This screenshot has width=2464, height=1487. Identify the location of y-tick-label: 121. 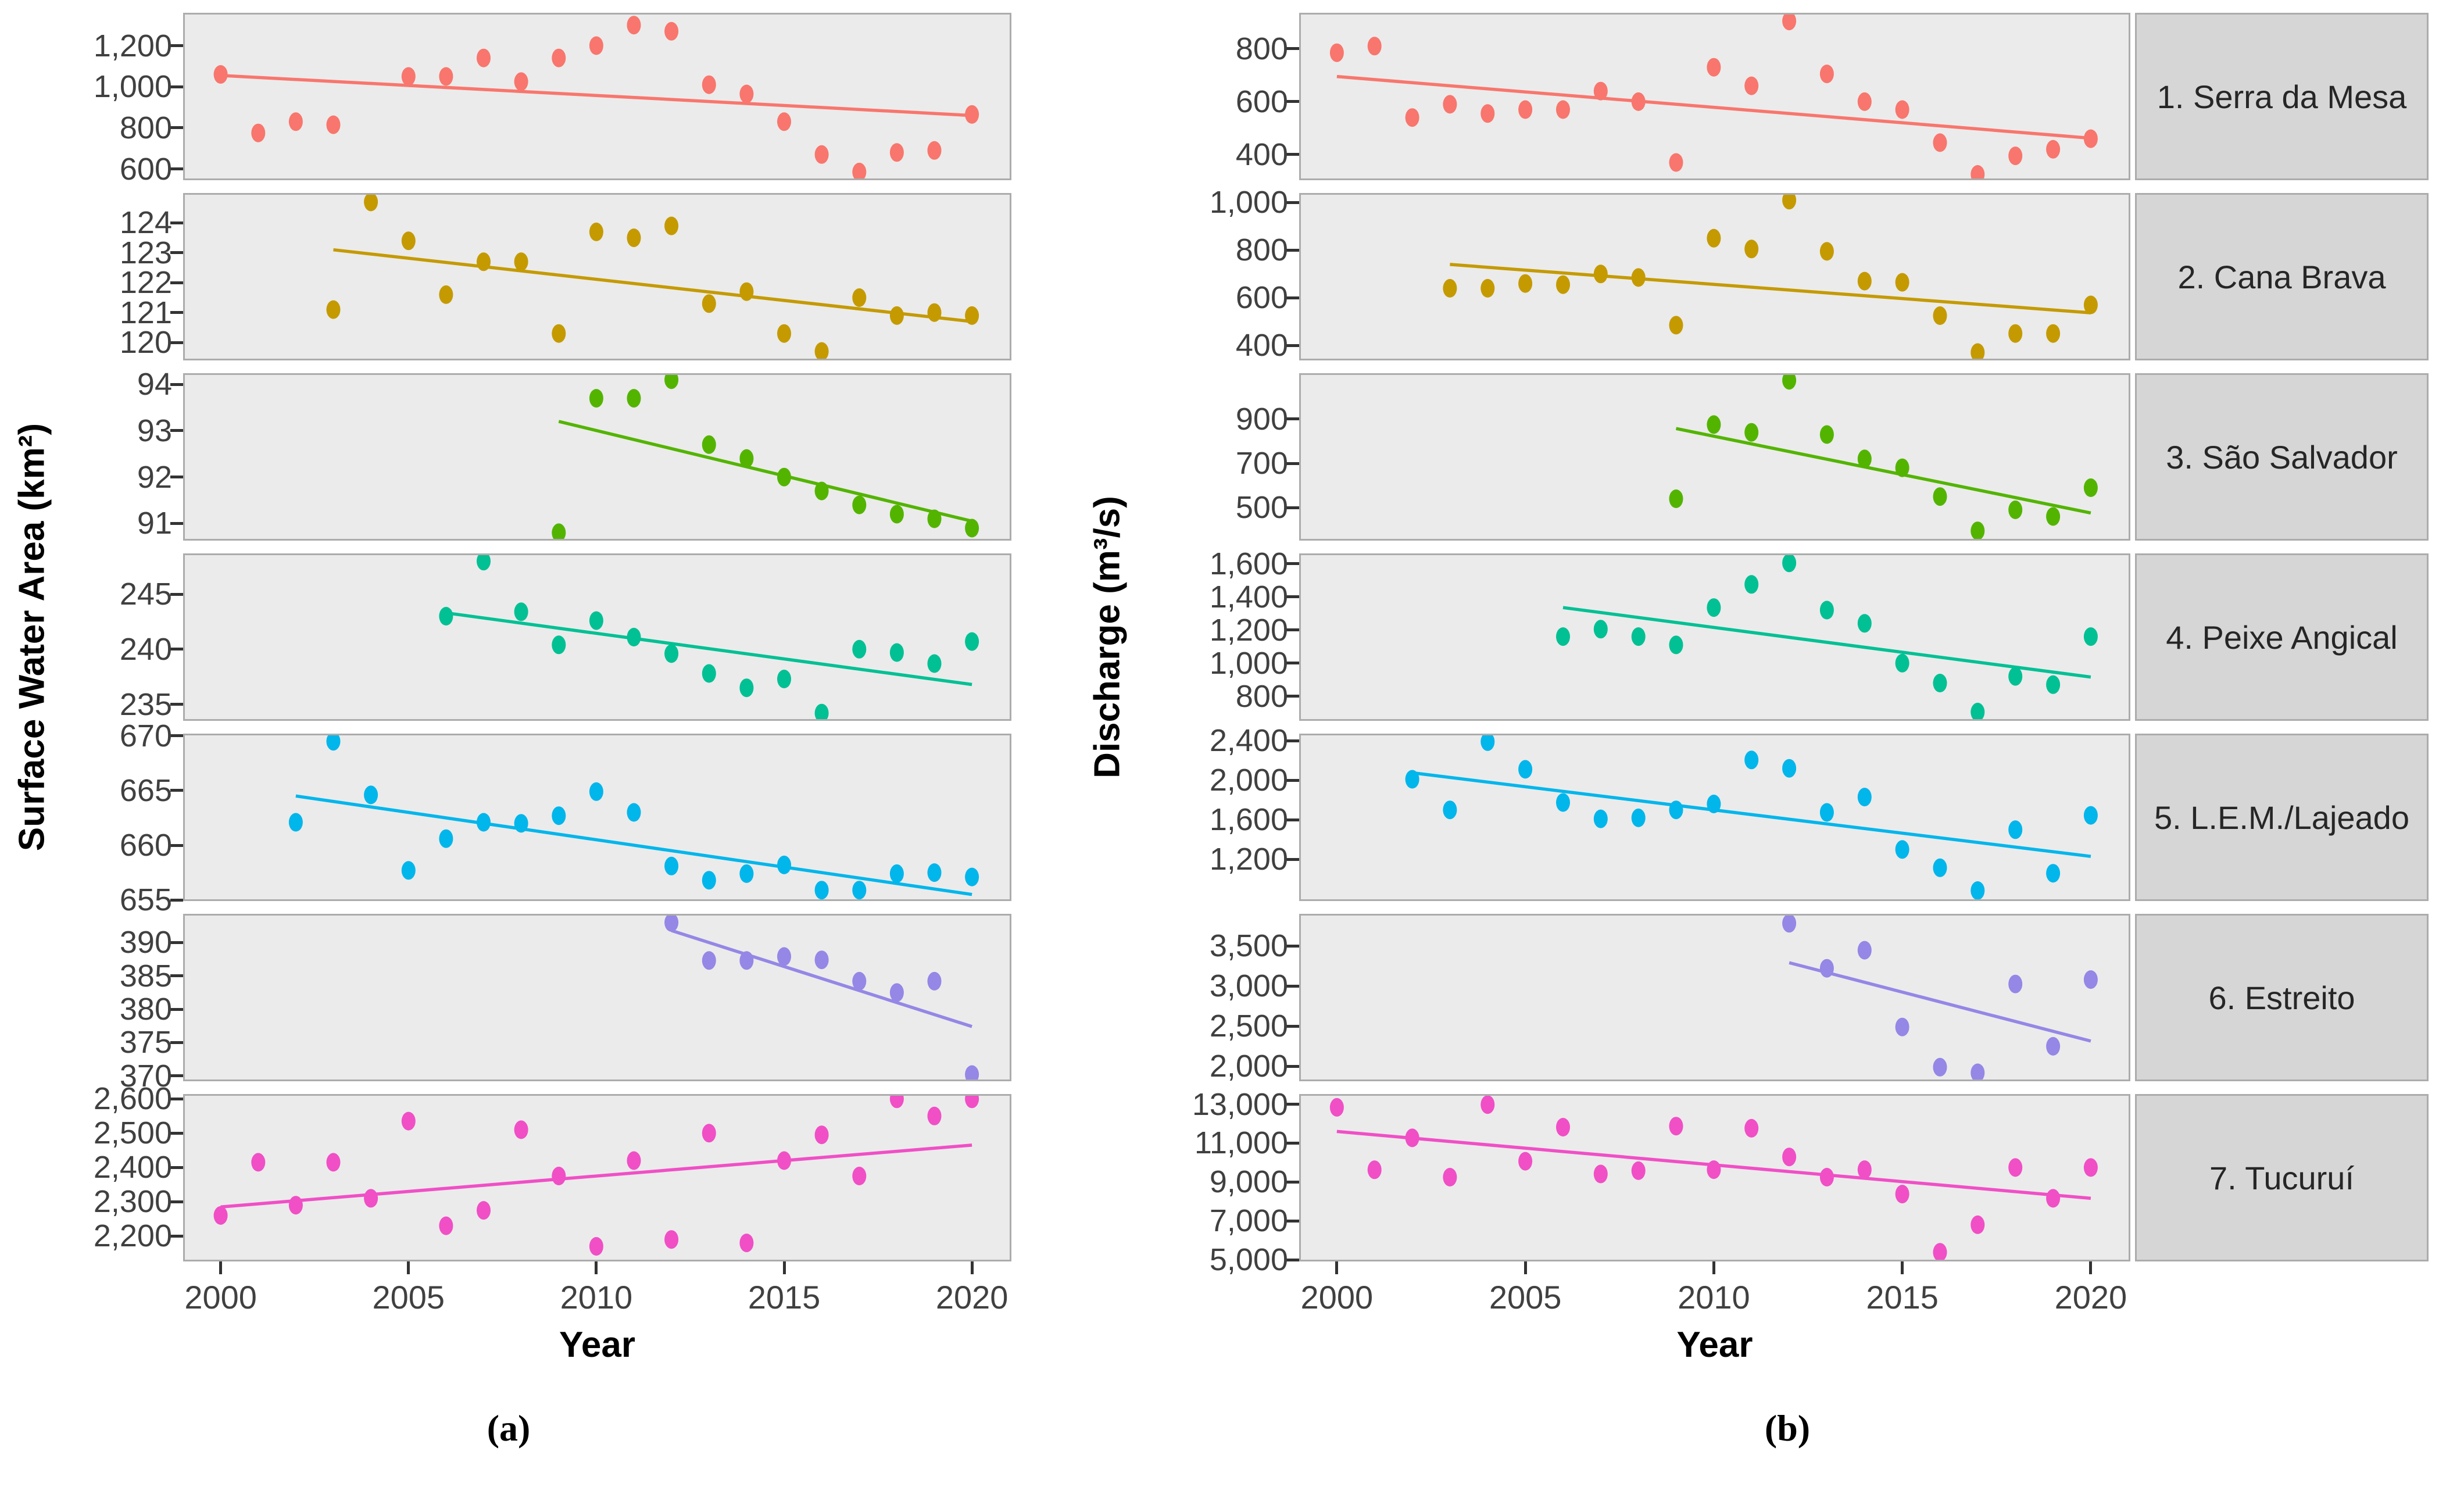
(145, 312).